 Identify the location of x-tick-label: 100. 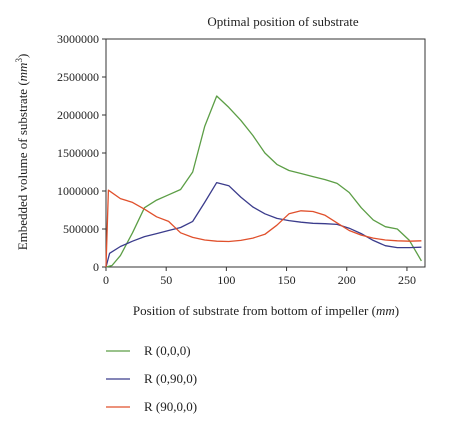
(226, 280).